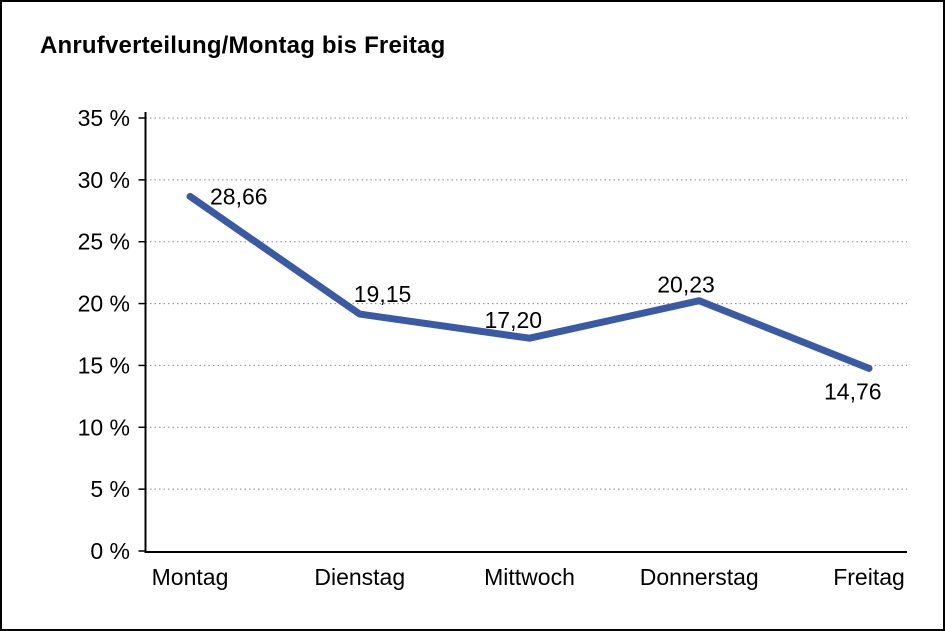  What do you see at coordinates (104, 304) in the screenshot?
I see `y-tick-label: 20 %` at bounding box center [104, 304].